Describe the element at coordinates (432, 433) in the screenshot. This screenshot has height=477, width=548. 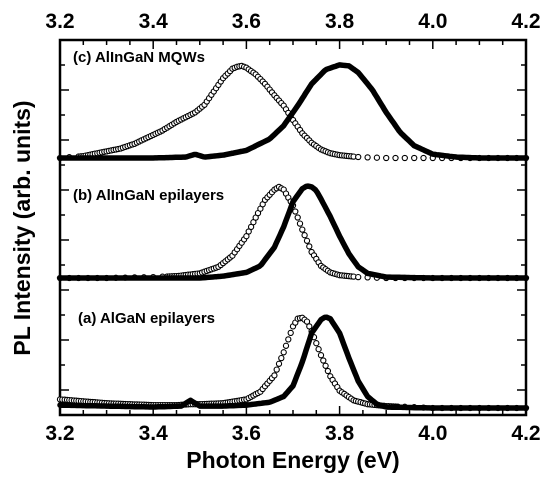
I see `x-tick-label: 4.0` at that location.